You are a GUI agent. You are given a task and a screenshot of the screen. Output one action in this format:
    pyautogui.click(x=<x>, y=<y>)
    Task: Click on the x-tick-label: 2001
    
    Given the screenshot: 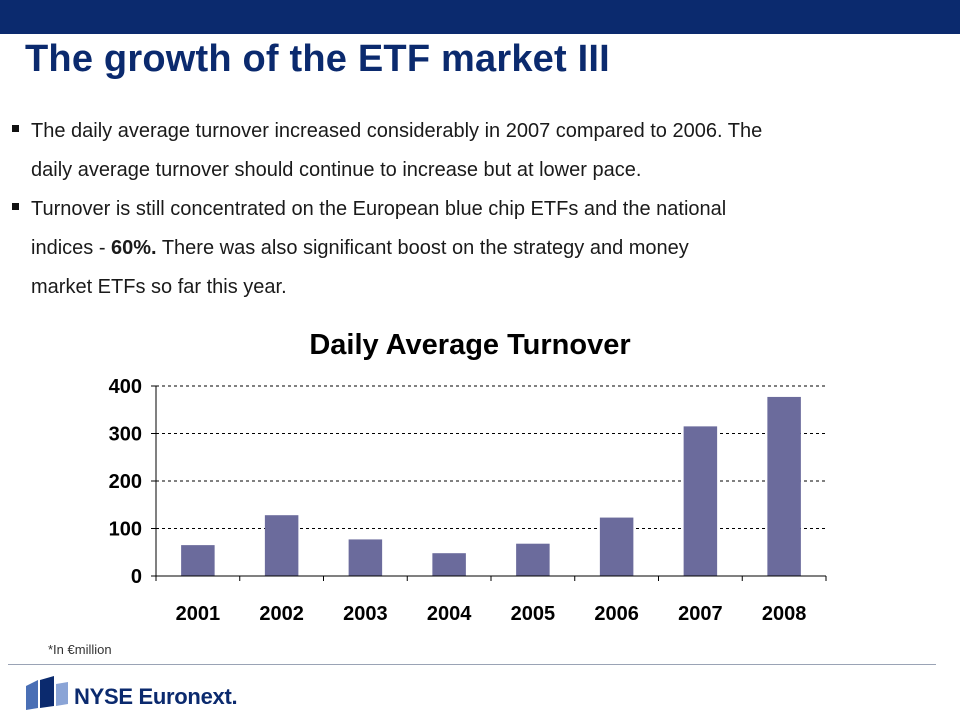 What is the action you would take?
    pyautogui.click(x=198, y=614)
    